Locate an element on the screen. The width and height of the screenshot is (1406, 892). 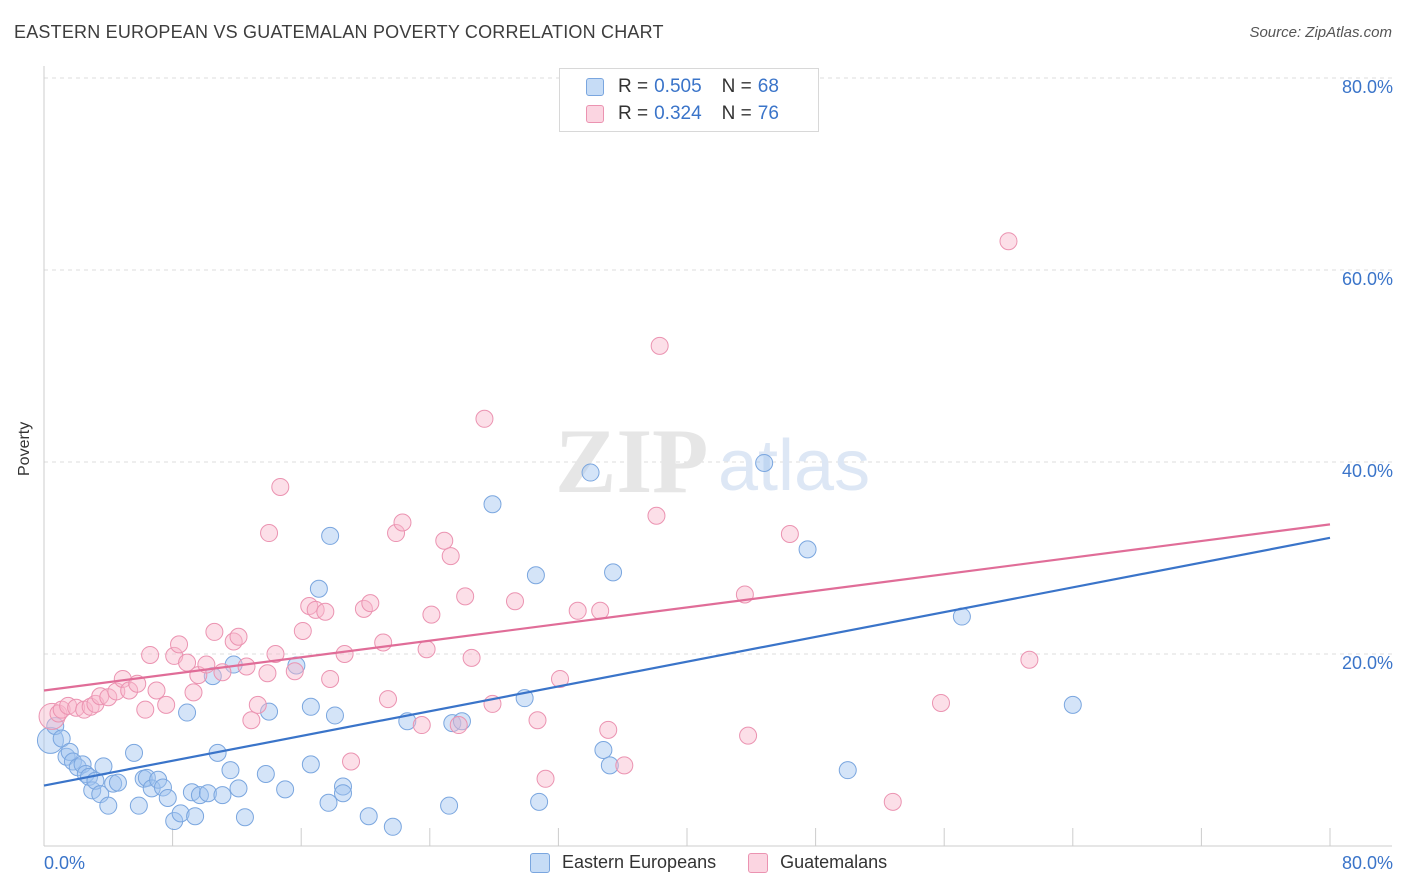
watermark-atlas: atlas is located at coordinates (794, 466).